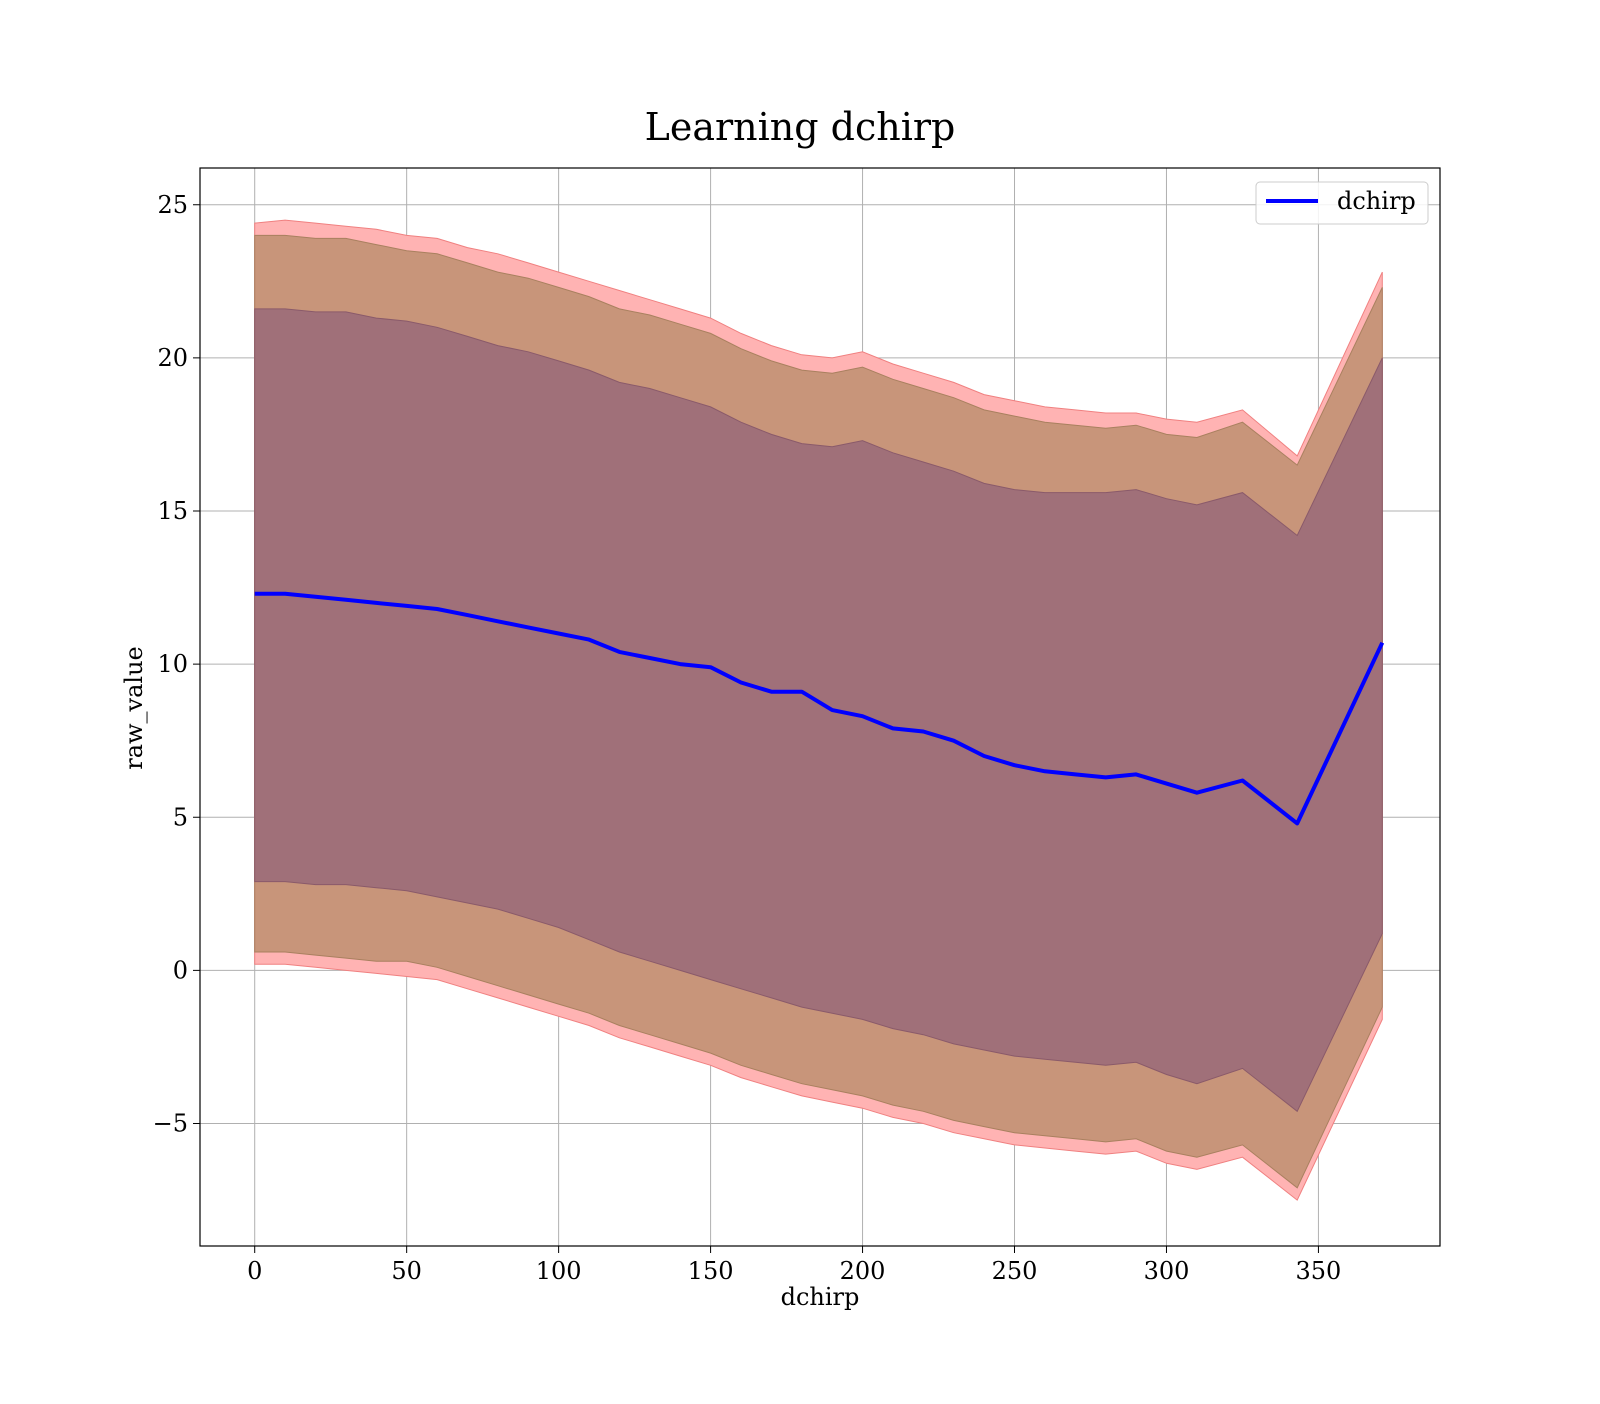 This screenshot has height=1404, width=1600. Describe the element at coordinates (1319, 1271) in the screenshot. I see `x-tick-label: 350` at that location.